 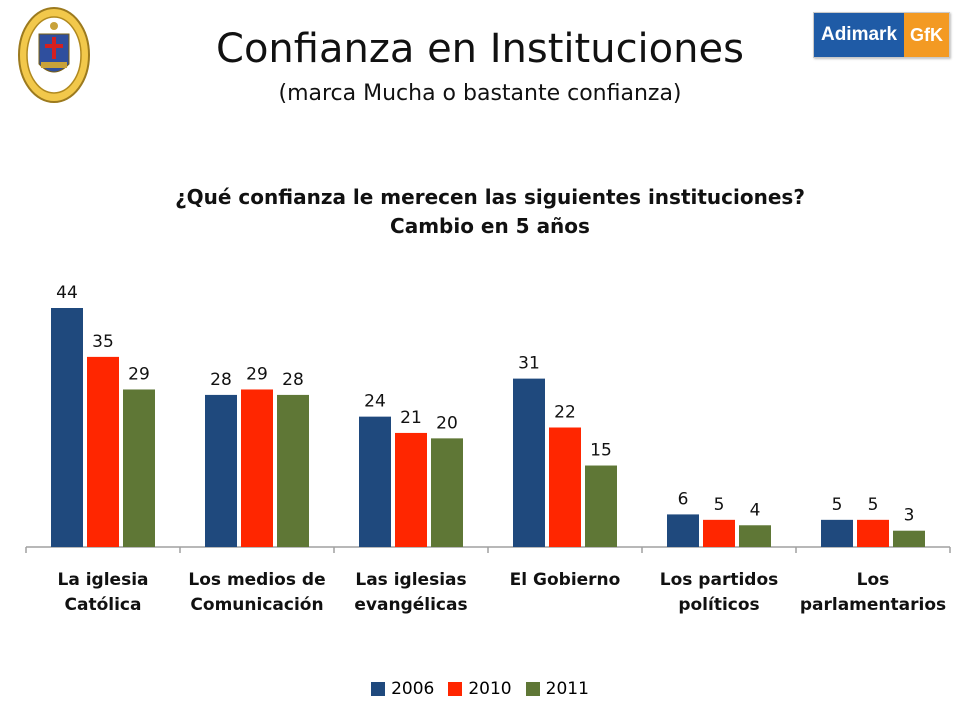 What do you see at coordinates (410, 605) in the screenshot?
I see `category-label-2: evangélicas` at bounding box center [410, 605].